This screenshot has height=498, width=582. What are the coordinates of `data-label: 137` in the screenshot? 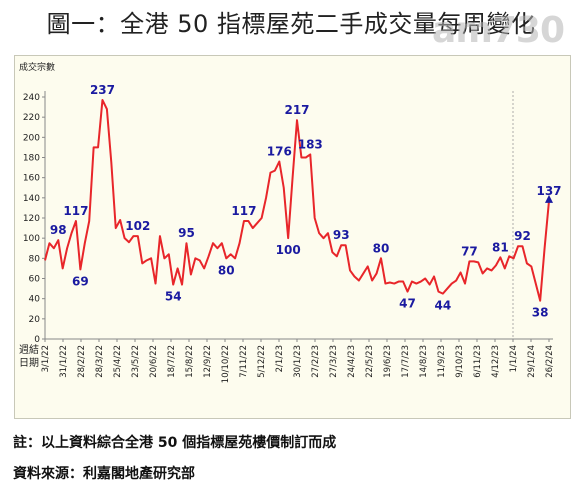 It's located at (548, 191).